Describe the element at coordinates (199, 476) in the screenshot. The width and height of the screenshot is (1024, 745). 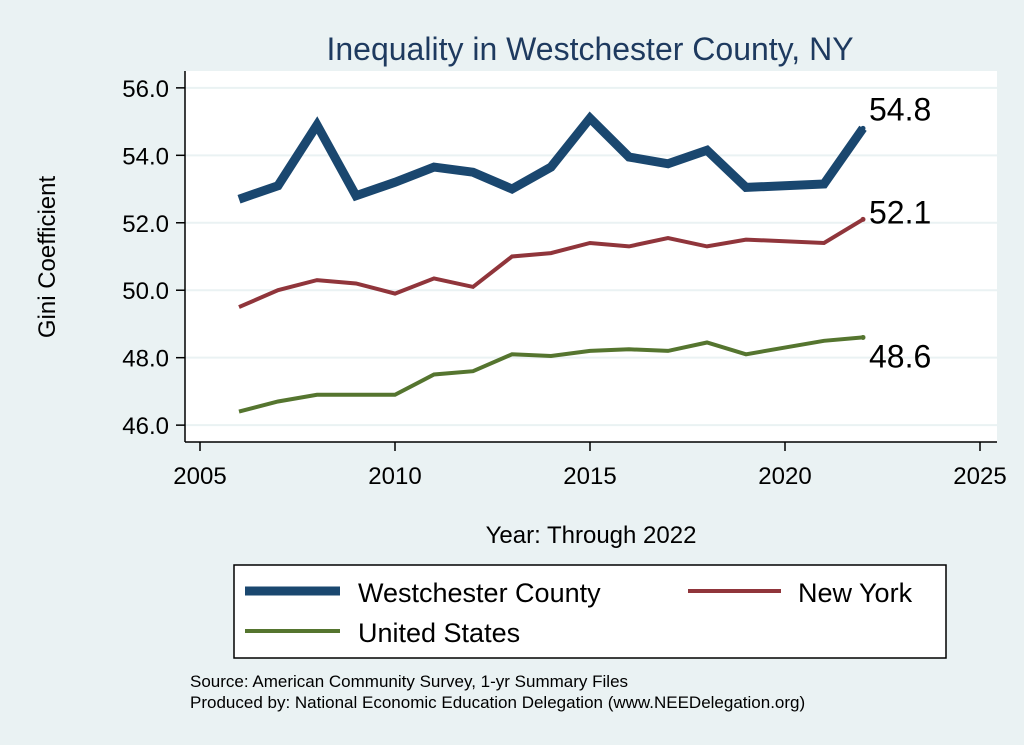
I see `x-tick-label: 2005` at that location.